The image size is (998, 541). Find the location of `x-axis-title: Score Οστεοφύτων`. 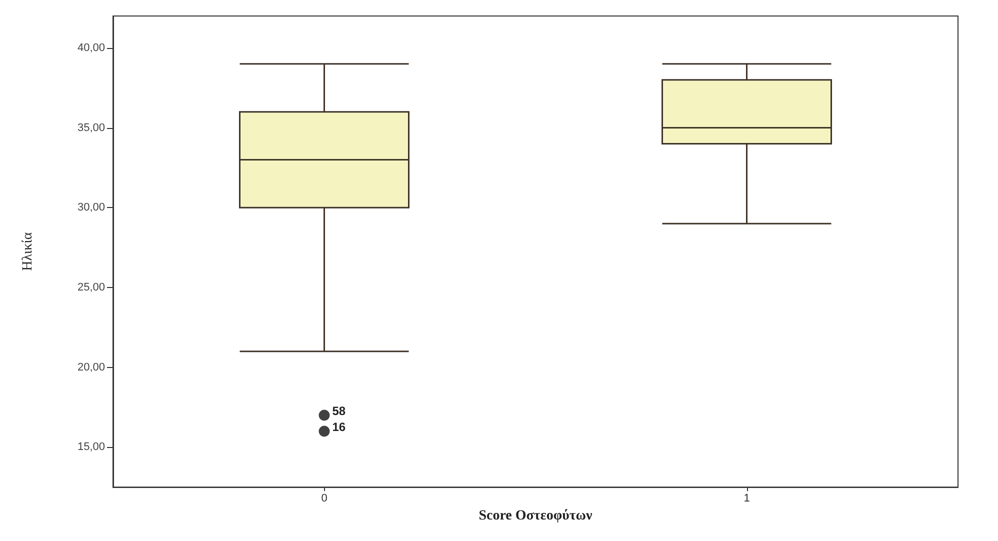

x-axis-title: Score Οστεοφύτων is located at coordinates (536, 516).